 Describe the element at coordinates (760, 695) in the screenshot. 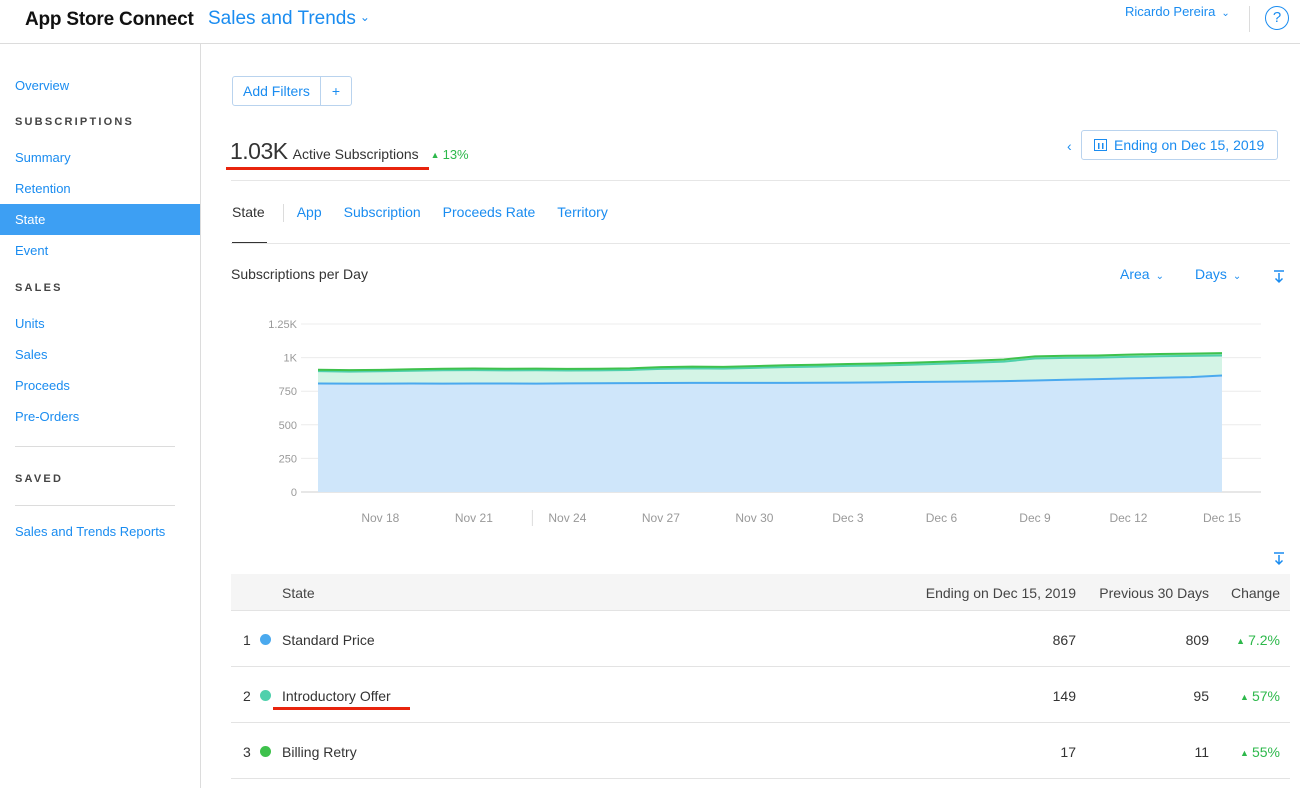

I see `table-row: 2 Introductory Offer 149 95 ▲ 57%` at that location.